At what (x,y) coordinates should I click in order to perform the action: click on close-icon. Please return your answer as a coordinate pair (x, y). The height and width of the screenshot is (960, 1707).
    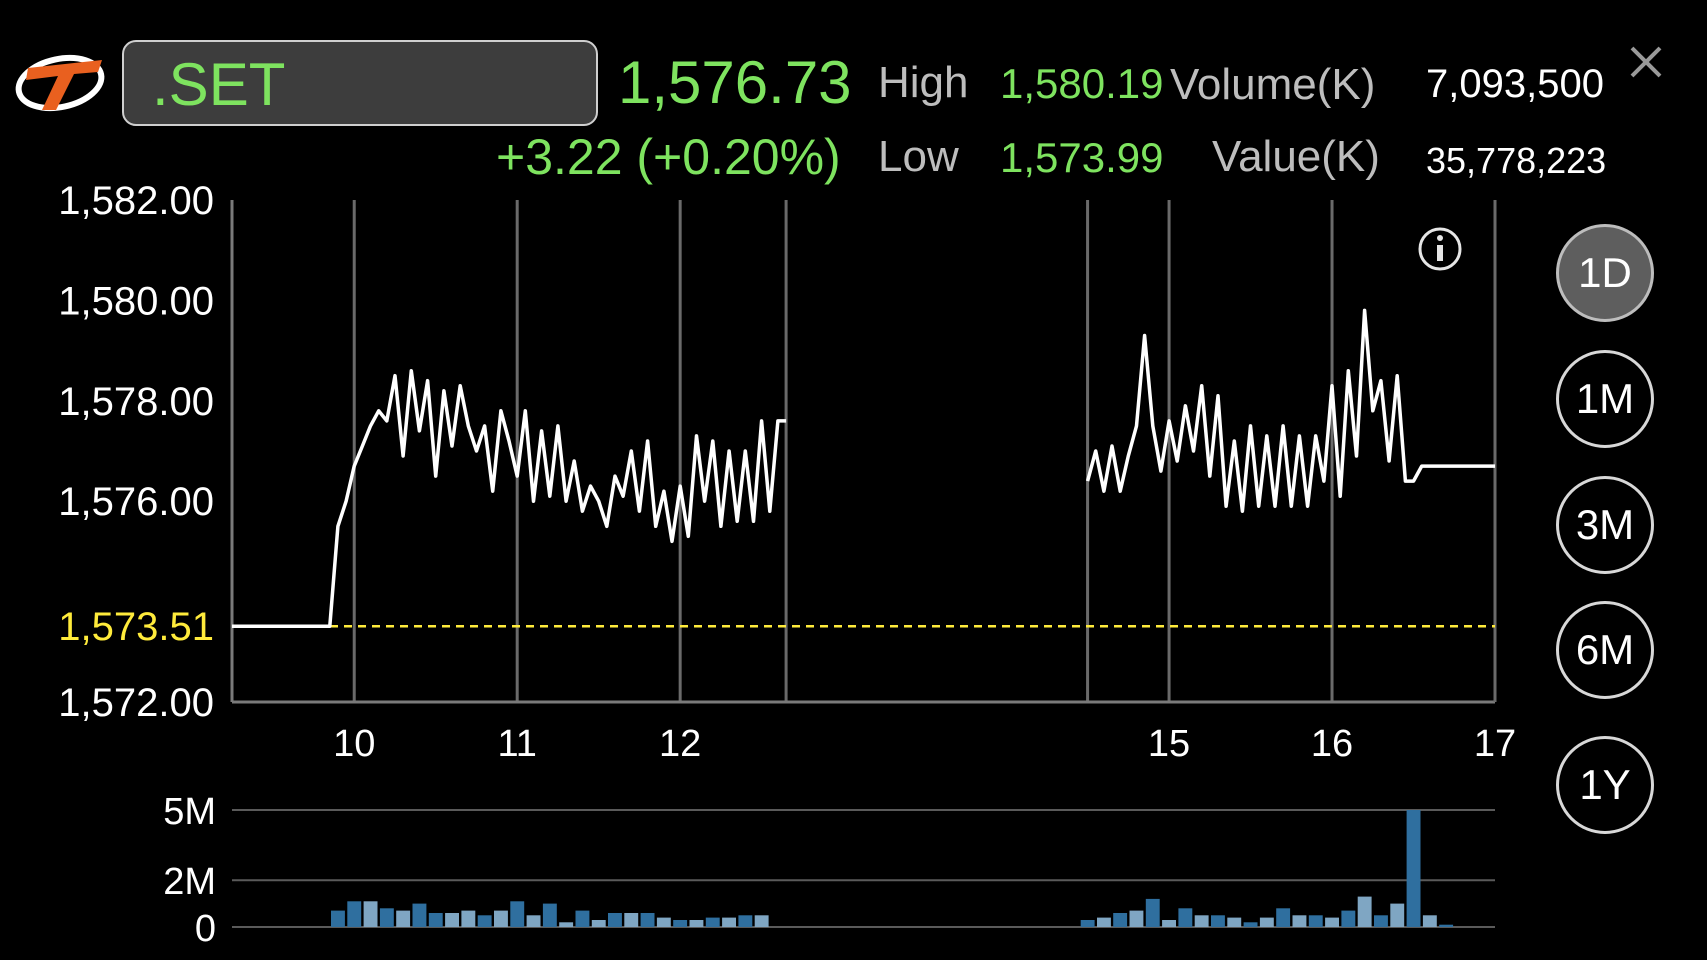
    Looking at the image, I should click on (1646, 62).